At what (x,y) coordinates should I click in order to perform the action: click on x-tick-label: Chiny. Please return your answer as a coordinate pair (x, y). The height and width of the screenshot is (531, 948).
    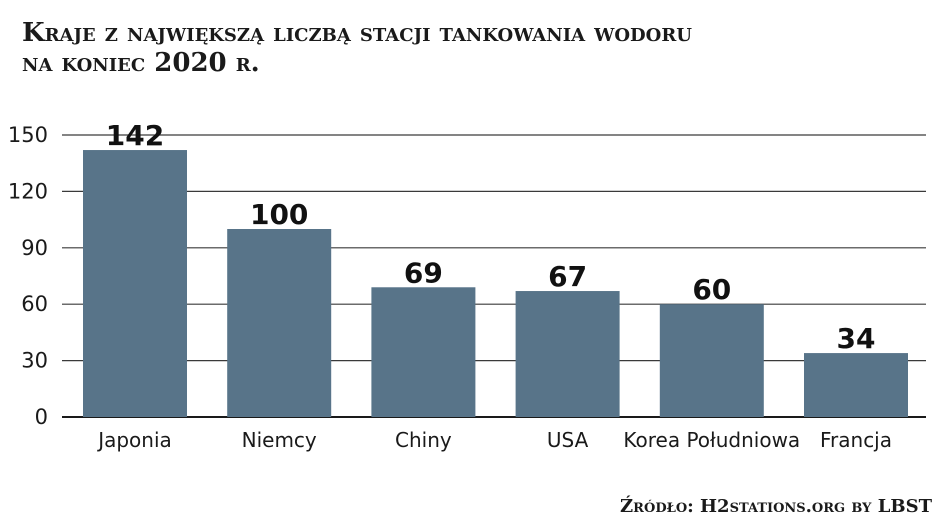
    Looking at the image, I should click on (423, 440).